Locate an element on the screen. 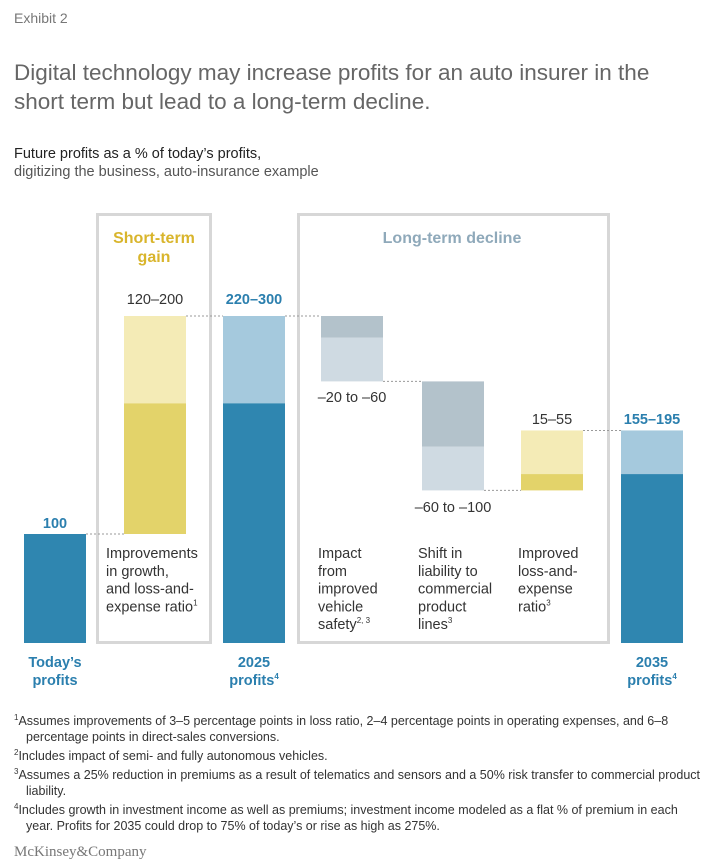  value-label-safety: –20 to –60 is located at coordinates (352, 398).